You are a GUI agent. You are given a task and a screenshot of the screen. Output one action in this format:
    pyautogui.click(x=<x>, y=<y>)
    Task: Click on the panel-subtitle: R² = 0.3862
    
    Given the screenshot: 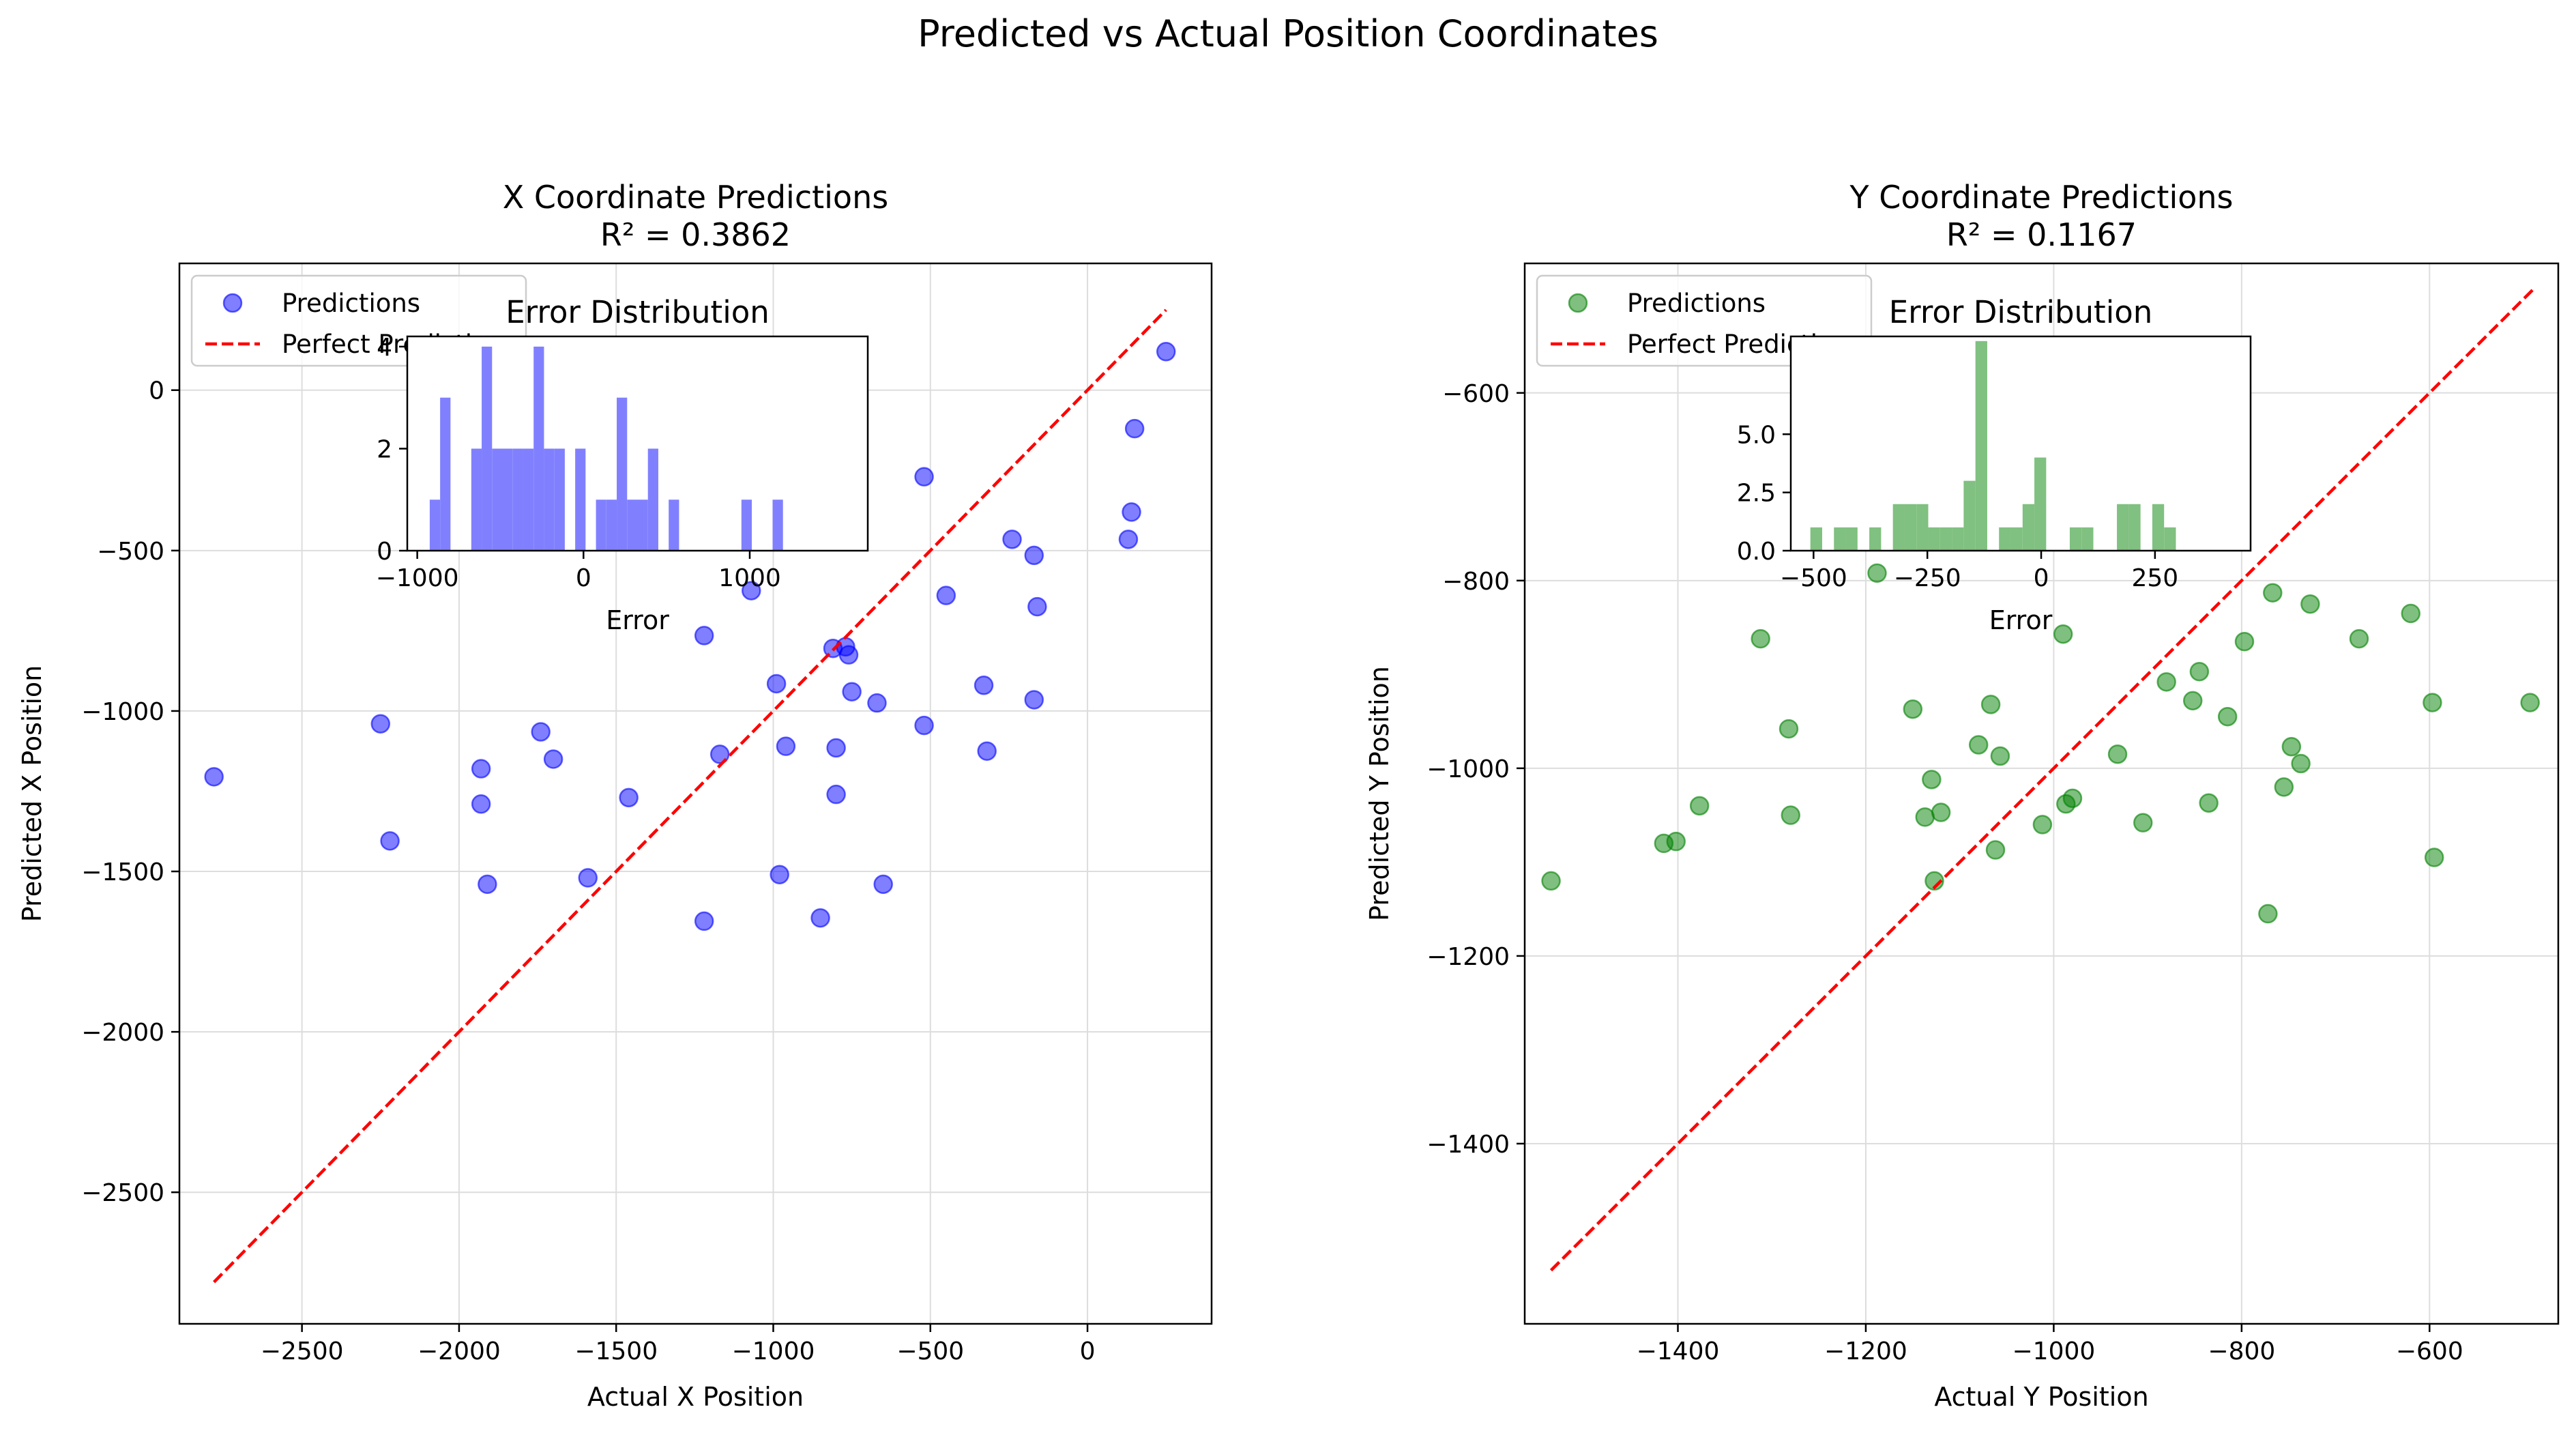 What is the action you would take?
    pyautogui.click(x=695, y=234)
    